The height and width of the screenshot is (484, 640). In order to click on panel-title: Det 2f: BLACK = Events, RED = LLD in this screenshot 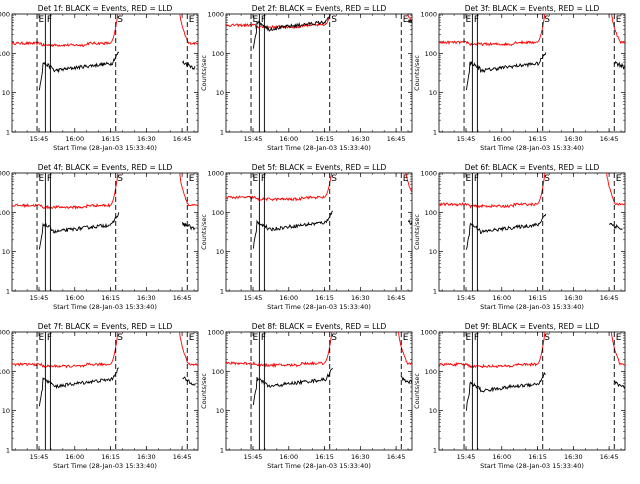, I will do `click(319, 8)`.